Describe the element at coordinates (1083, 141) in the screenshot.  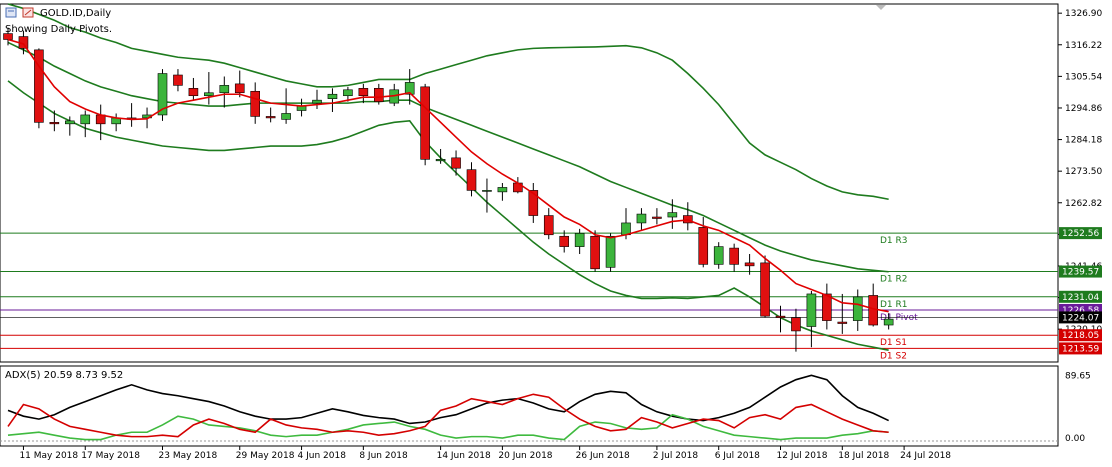
I see `price-tick-label: 1284.18` at that location.